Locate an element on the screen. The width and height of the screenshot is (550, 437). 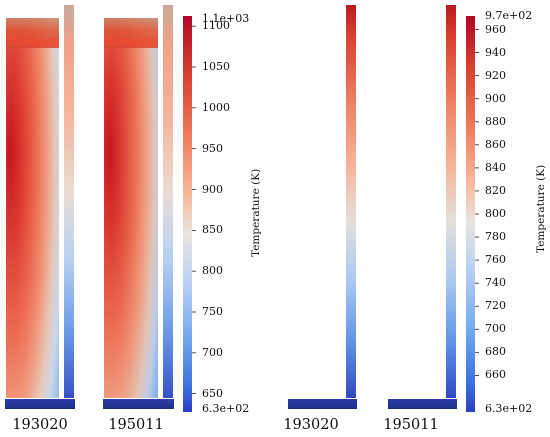
colorbar-right-max-label: 9.7e+02 is located at coordinates (509, 15).